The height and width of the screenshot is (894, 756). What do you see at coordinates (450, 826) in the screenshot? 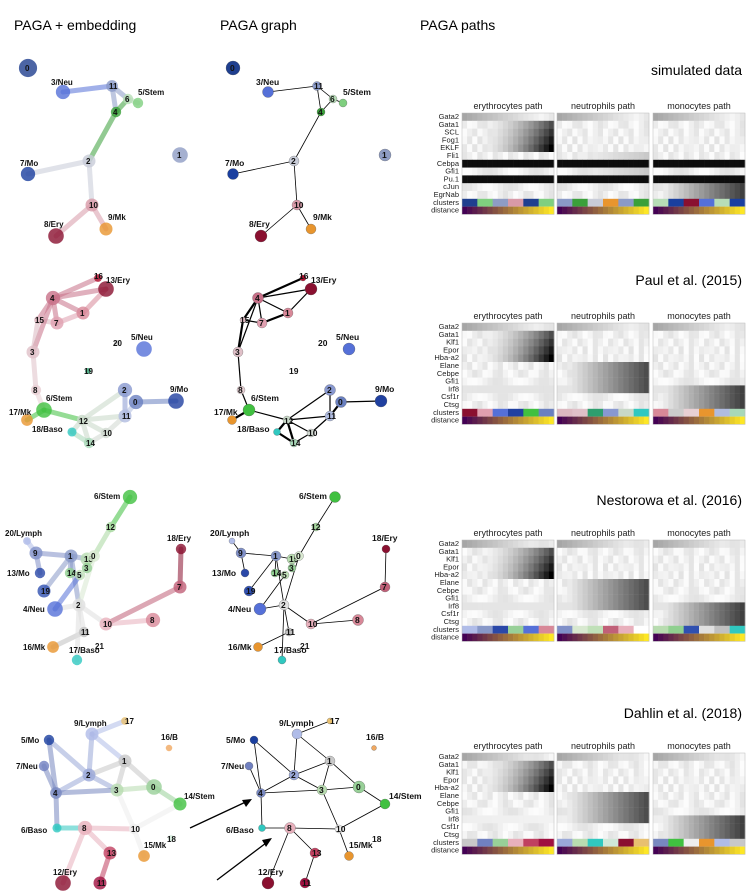
I see `gene-label: Csf1r` at bounding box center [450, 826].